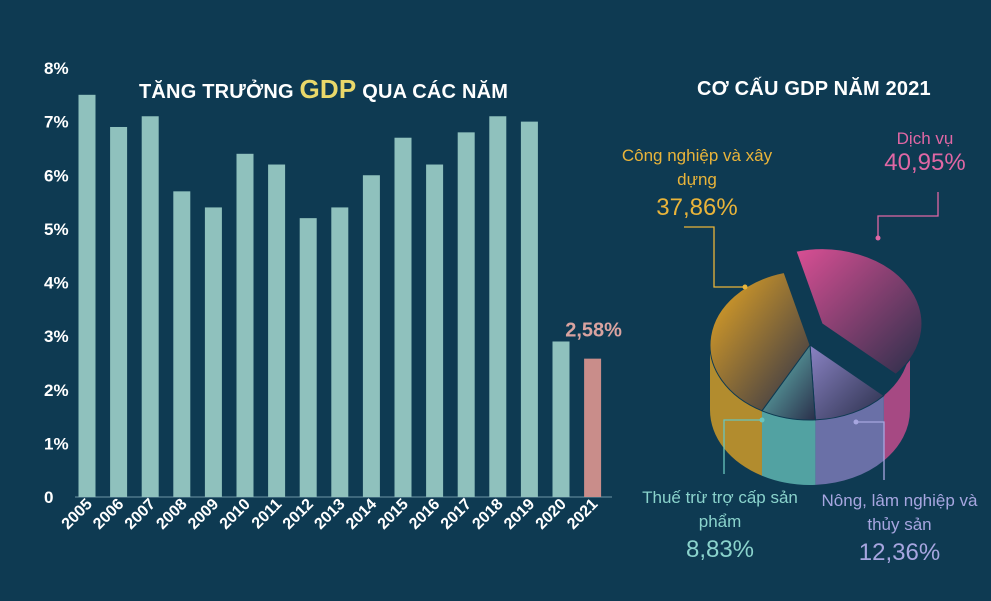  Describe the element at coordinates (150, 306) in the screenshot. I see `bar-2007` at that location.